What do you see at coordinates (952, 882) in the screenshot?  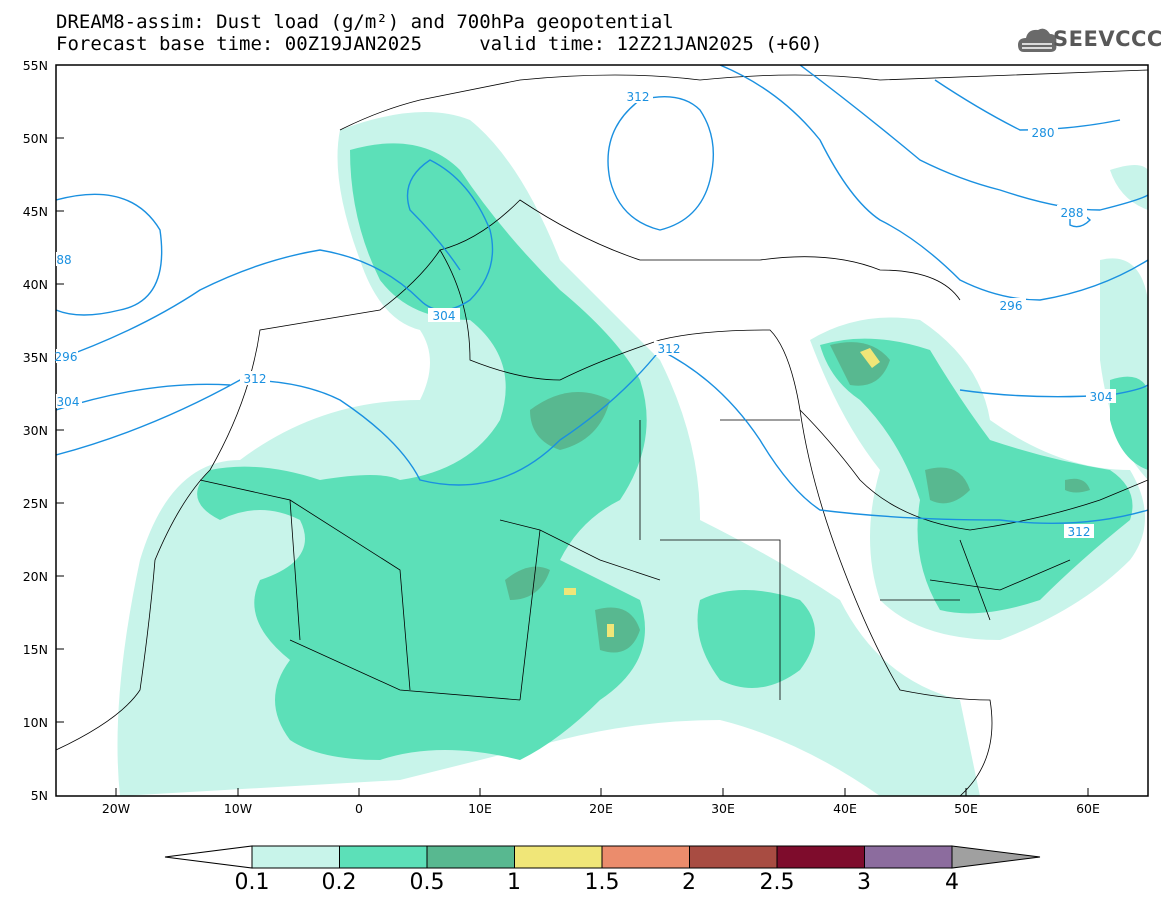 I see `colorbar-label: 4` at bounding box center [952, 882].